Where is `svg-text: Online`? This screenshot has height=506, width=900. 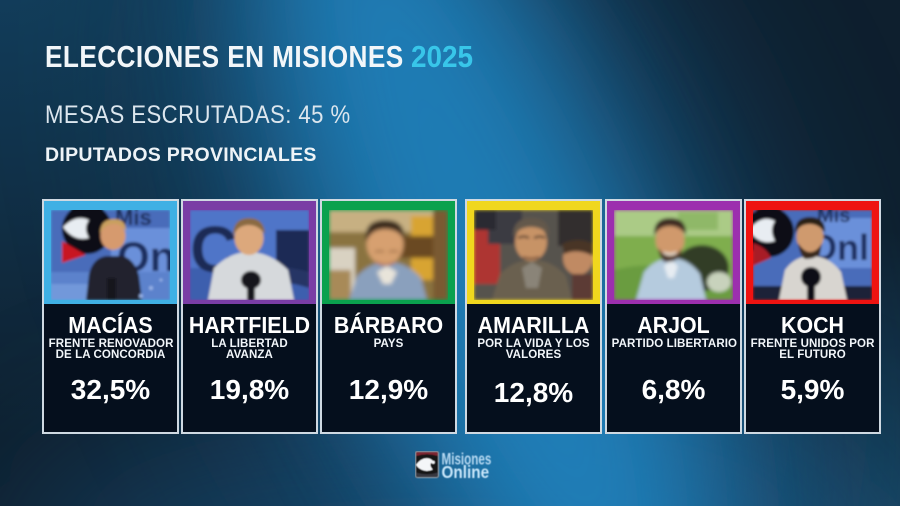 svg-text: Online is located at coordinates (466, 471).